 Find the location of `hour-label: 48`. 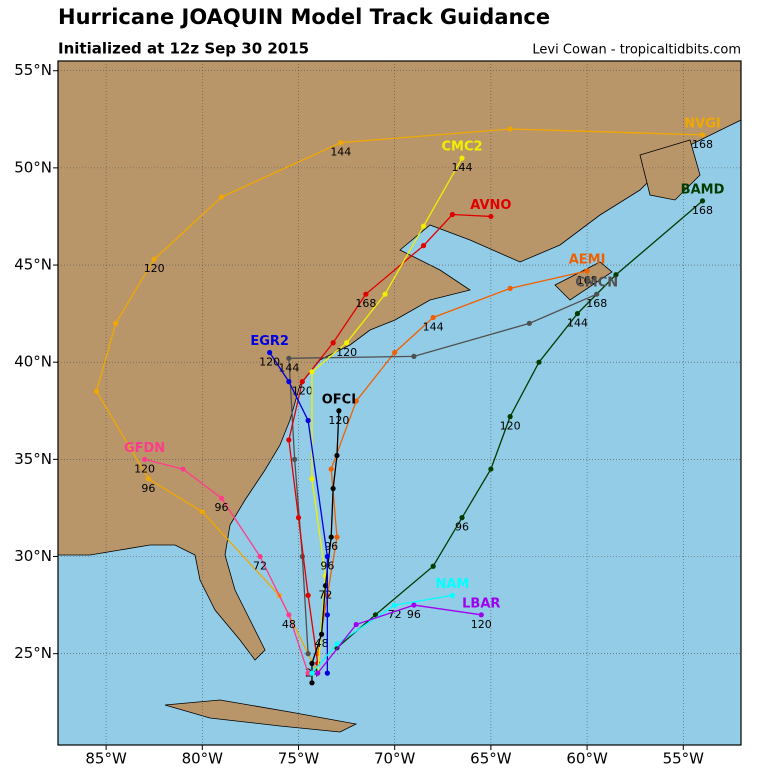

hour-label: 48 is located at coordinates (322, 643).